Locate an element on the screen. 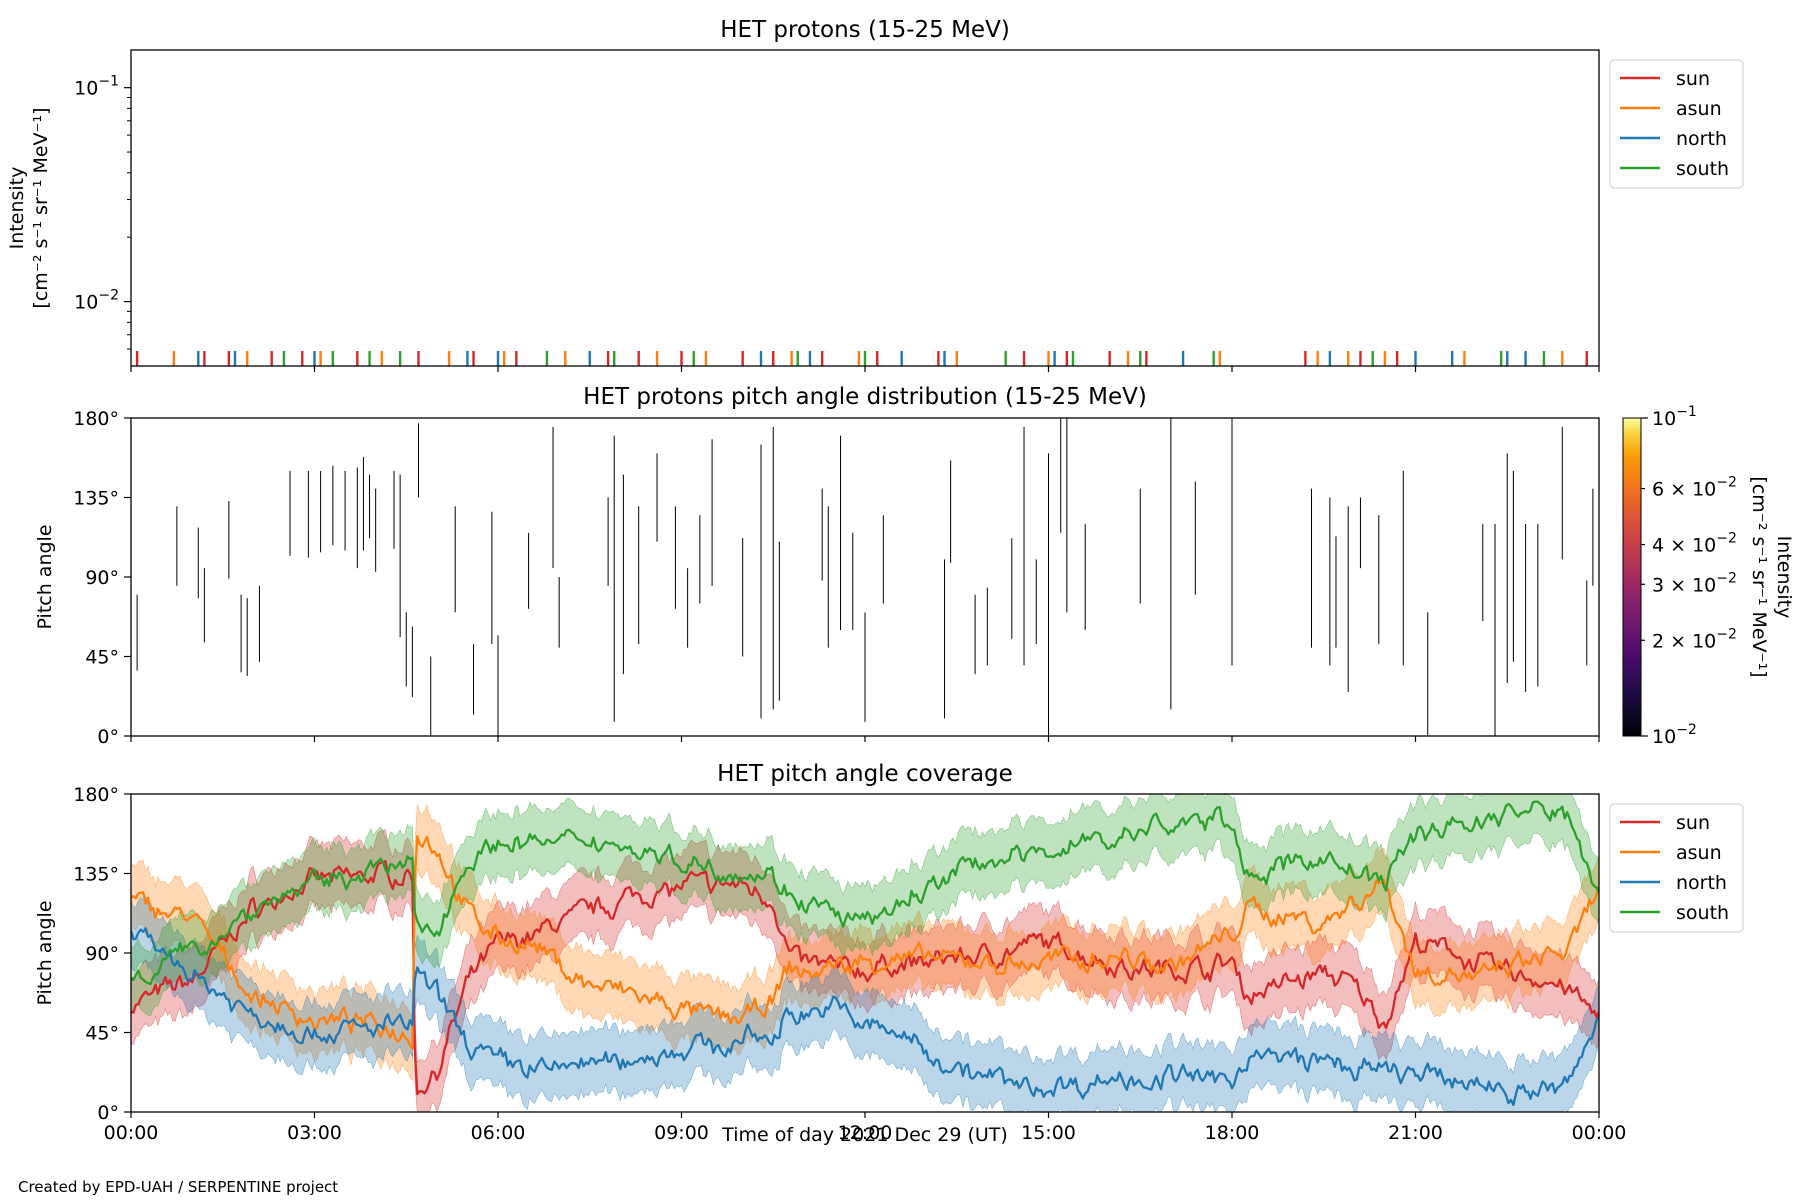  x-tick-label: 12:00 is located at coordinates (865, 1133).